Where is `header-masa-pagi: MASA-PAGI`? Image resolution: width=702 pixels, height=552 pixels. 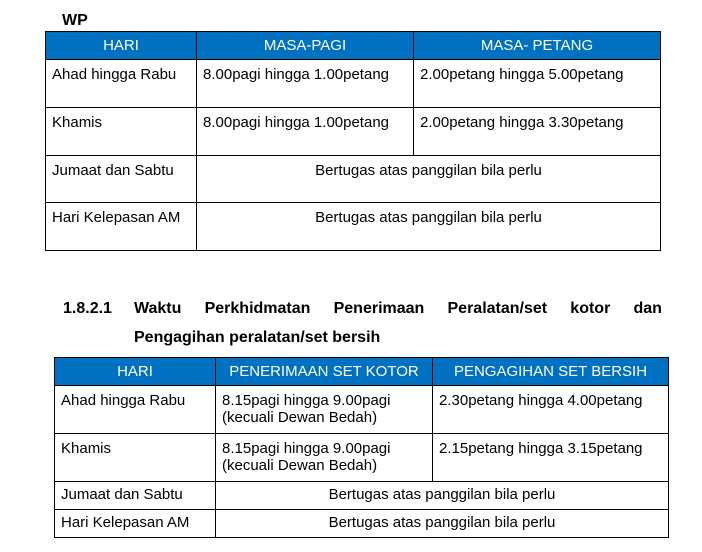
header-masa-pagi: MASA-PAGI is located at coordinates (305, 45).